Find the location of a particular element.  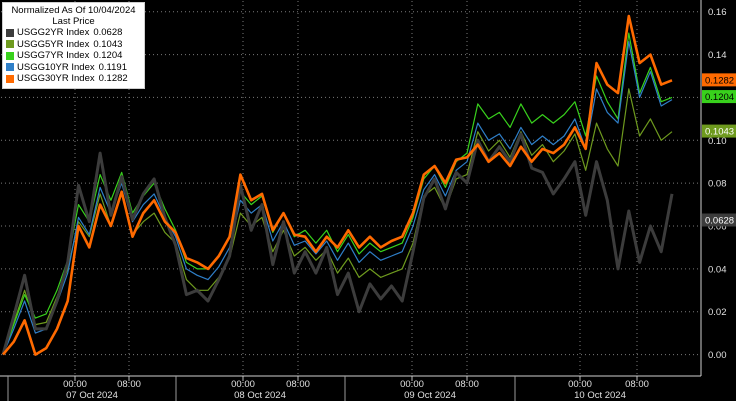

day-label: 10 Oct 2024 is located at coordinates (600, 395).